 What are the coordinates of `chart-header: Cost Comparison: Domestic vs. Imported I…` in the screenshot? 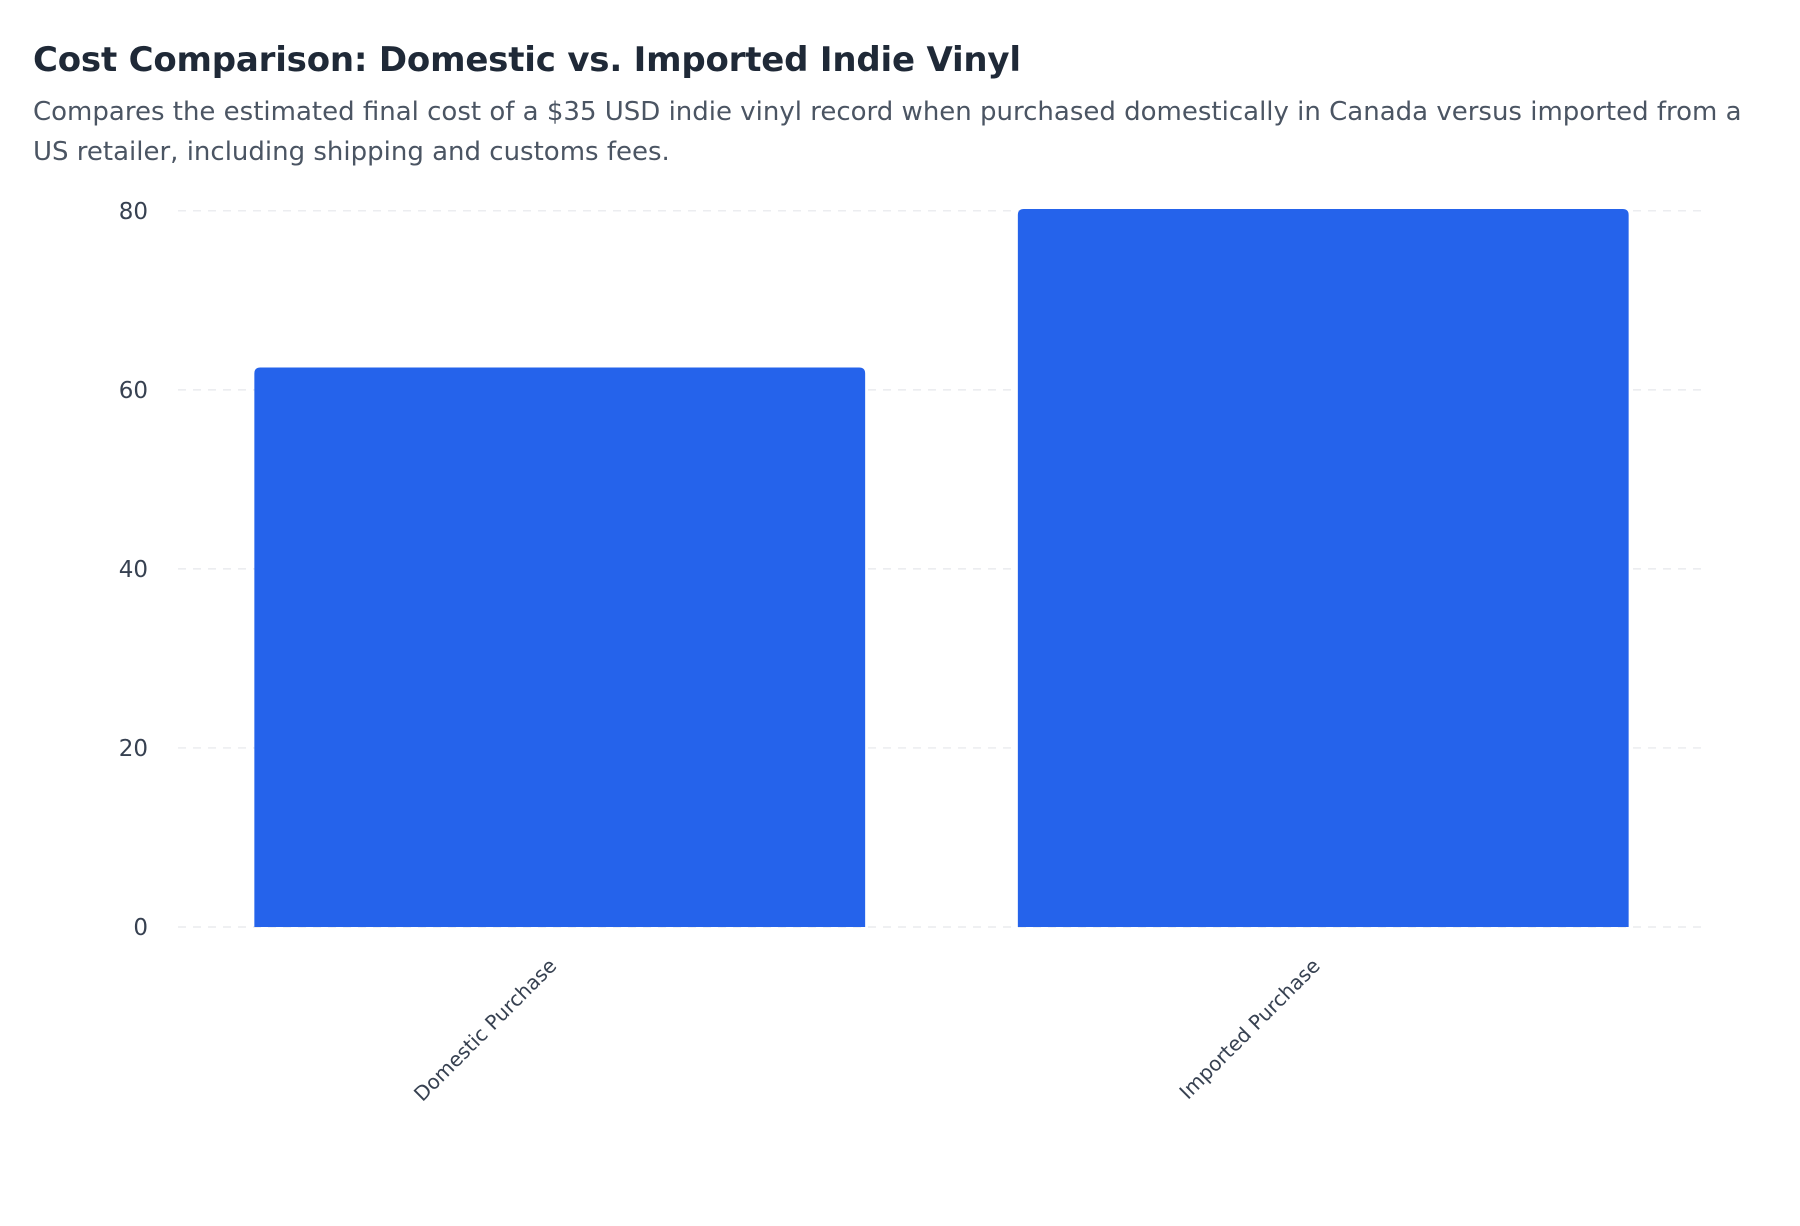 It's located at (893, 104).